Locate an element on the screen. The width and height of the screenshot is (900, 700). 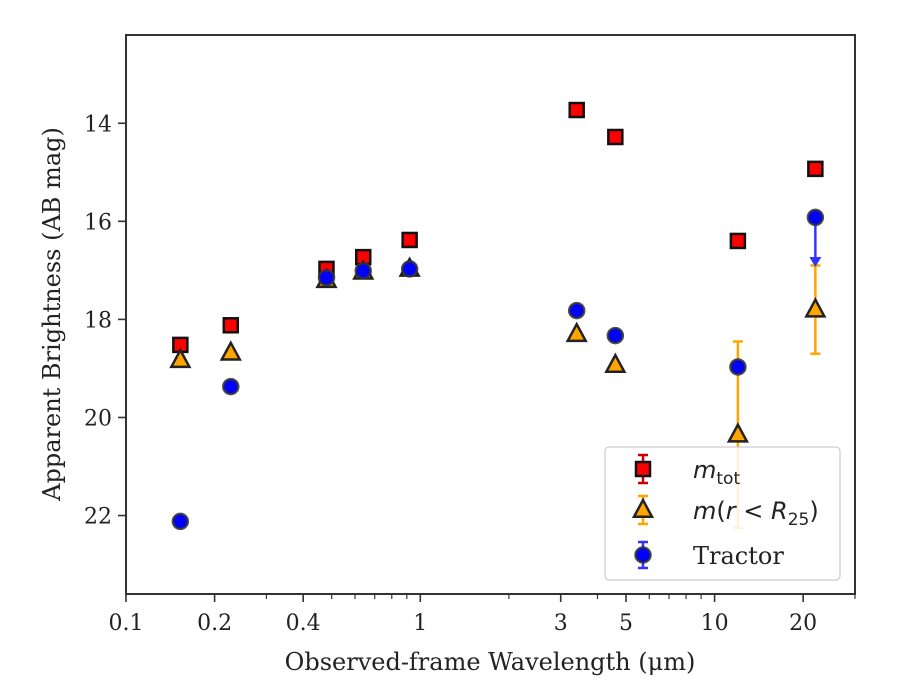
legend-entry-tractor: Tractor is located at coordinates (709, 555).